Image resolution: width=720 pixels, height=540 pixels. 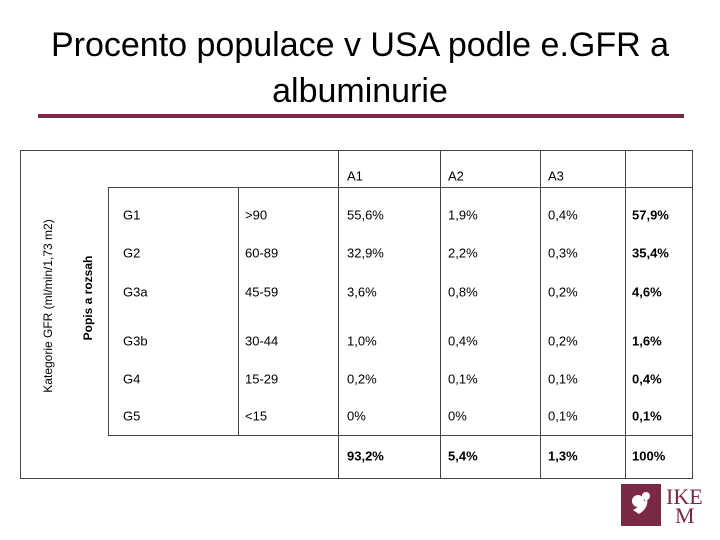 What do you see at coordinates (262, 253) in the screenshot?
I see `table-cell: 60-89` at bounding box center [262, 253].